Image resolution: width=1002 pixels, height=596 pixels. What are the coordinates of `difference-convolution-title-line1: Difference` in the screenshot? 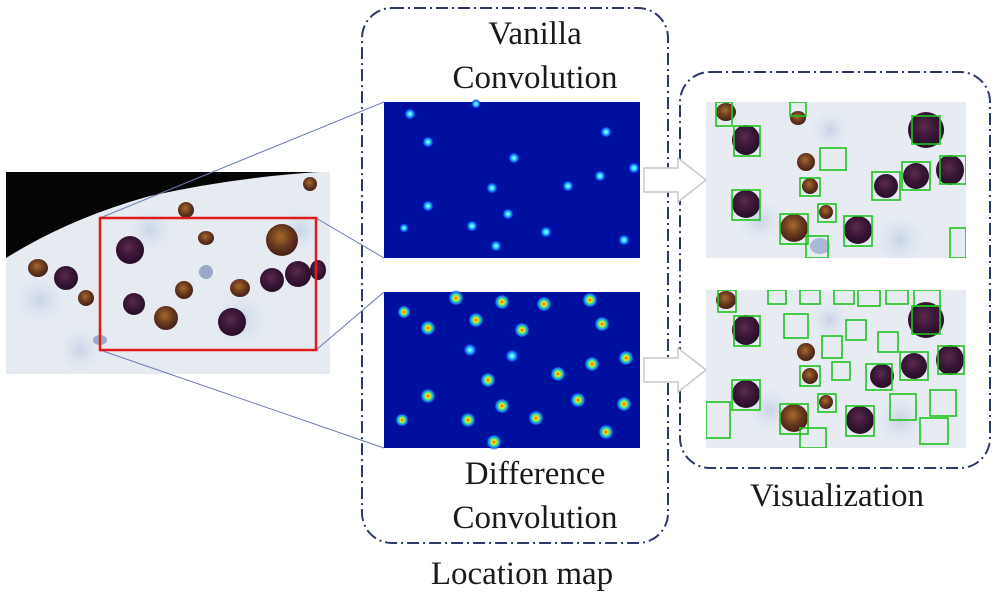 It's located at (535, 474).